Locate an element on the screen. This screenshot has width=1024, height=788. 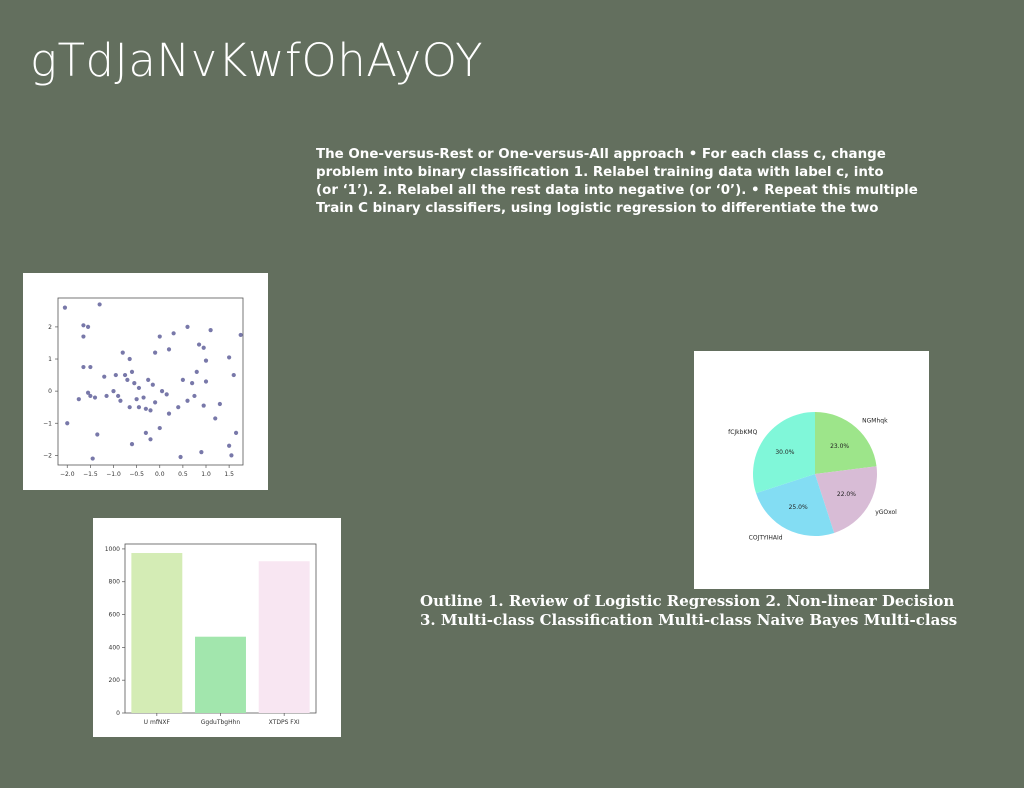
y-tick-label: −2 is located at coordinates (47, 455).